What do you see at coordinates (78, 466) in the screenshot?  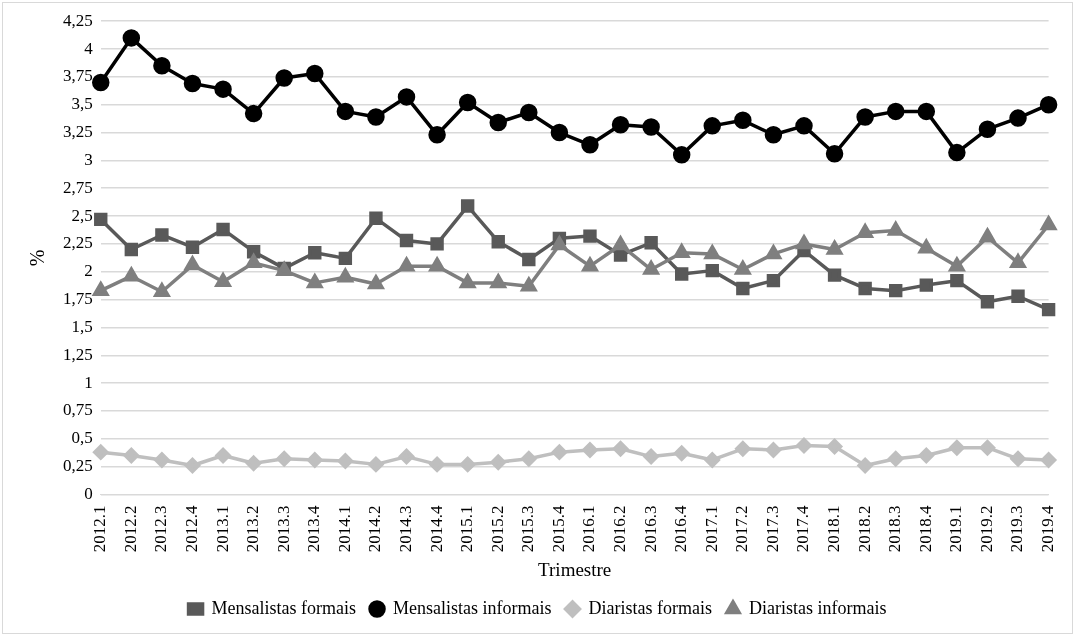 I see `y-tick-label: 0,25` at bounding box center [78, 466].